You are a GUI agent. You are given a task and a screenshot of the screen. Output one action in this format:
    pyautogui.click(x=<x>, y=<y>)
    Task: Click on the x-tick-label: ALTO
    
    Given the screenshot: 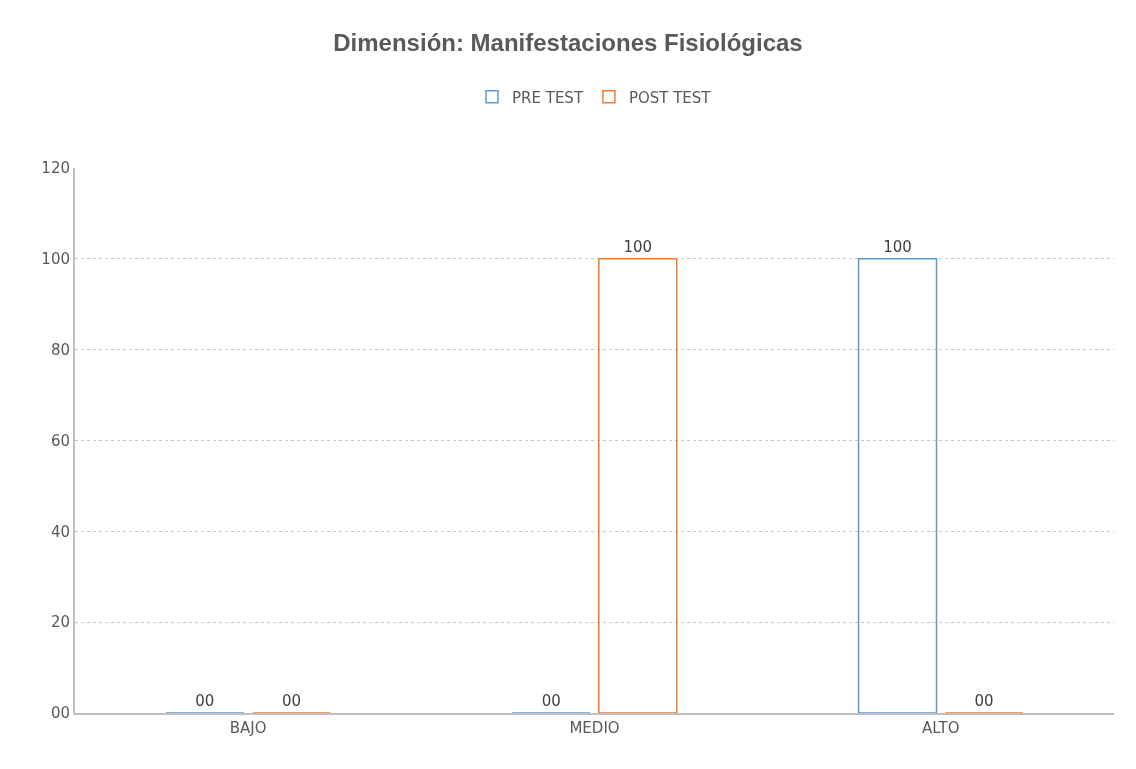 What is the action you would take?
    pyautogui.click(x=941, y=728)
    